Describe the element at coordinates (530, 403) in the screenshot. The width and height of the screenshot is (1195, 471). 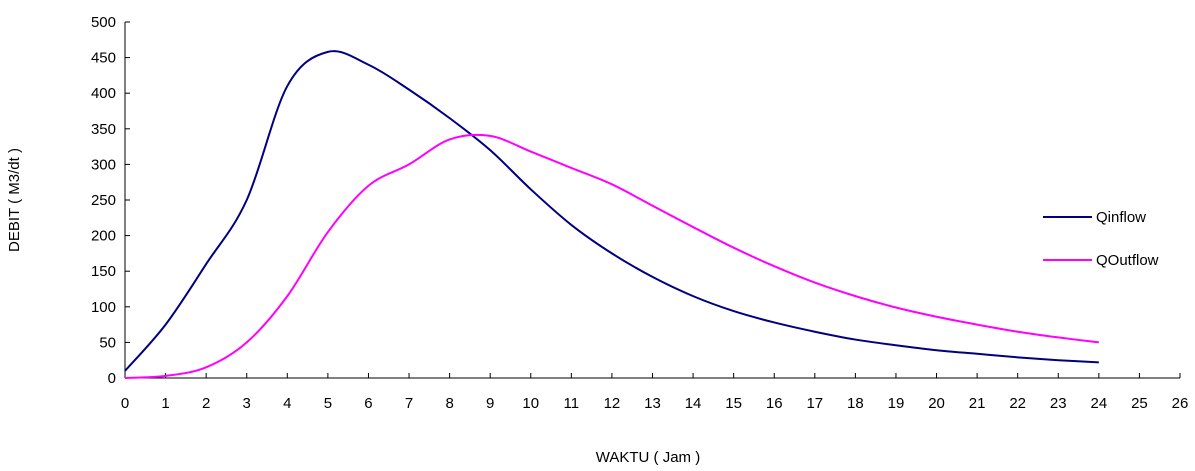
I see `x-tick-label: 10` at that location.